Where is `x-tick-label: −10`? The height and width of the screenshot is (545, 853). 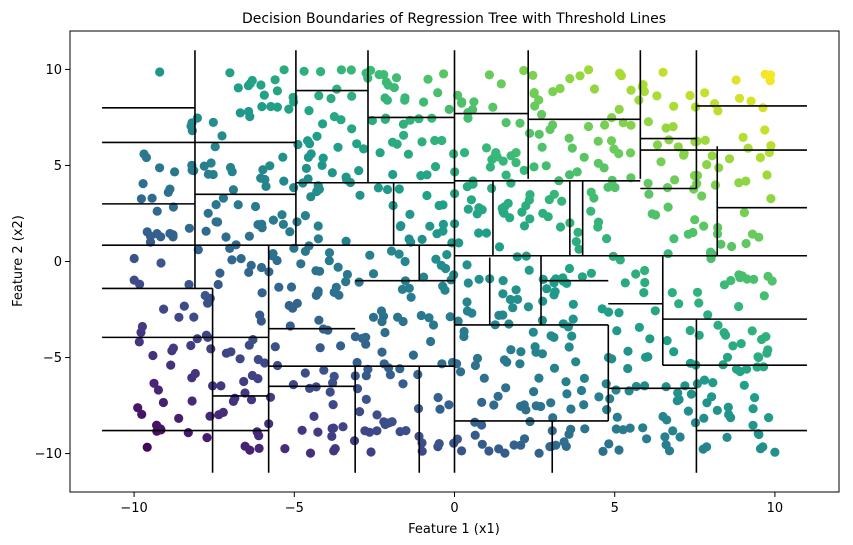
x-tick-label: −10 is located at coordinates (133, 508).